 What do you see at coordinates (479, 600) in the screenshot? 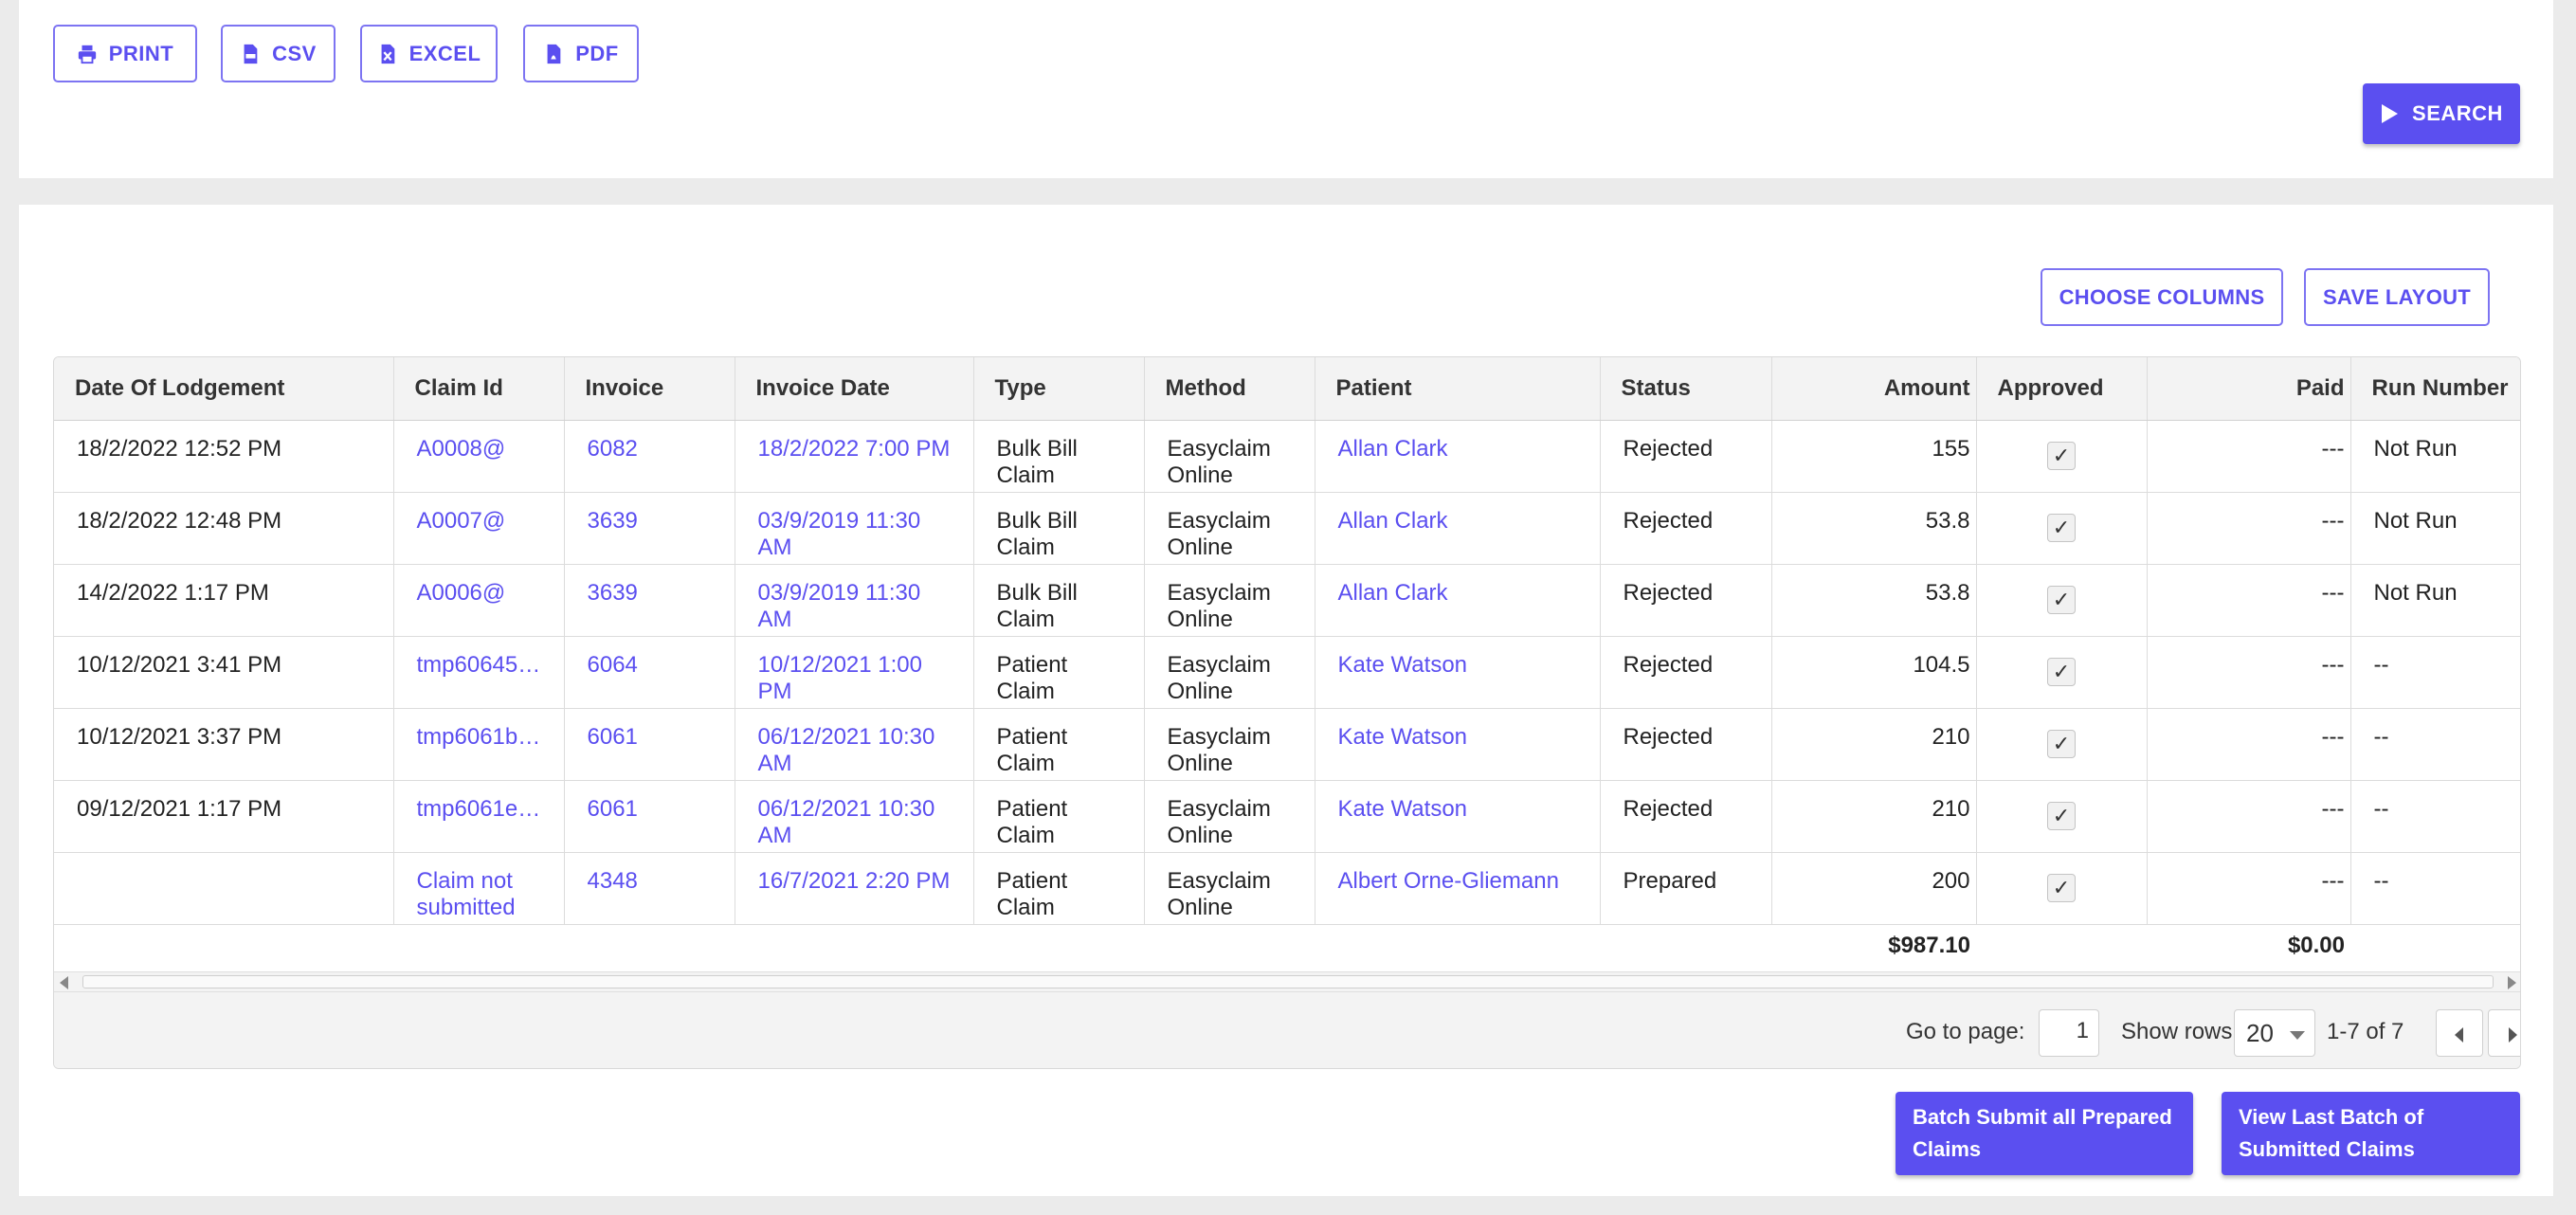
I see `claim-id-link: A0006@` at bounding box center [479, 600].